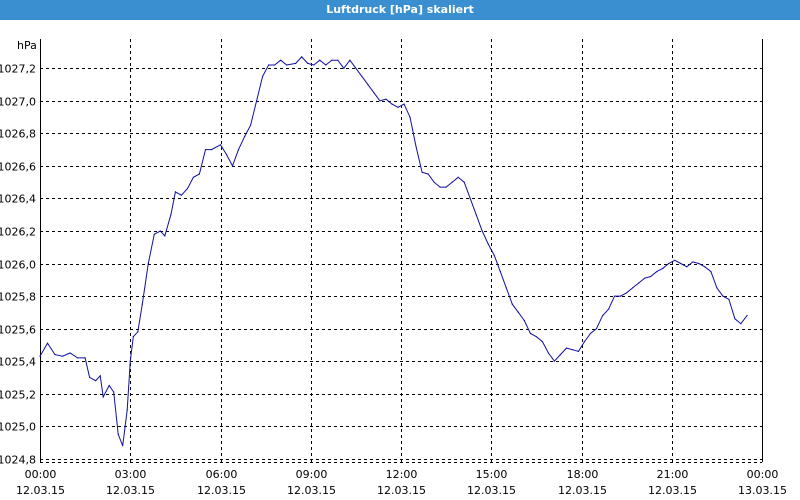  What do you see at coordinates (18, 232) in the screenshot?
I see `y-tick-label: 1026,2` at bounding box center [18, 232].